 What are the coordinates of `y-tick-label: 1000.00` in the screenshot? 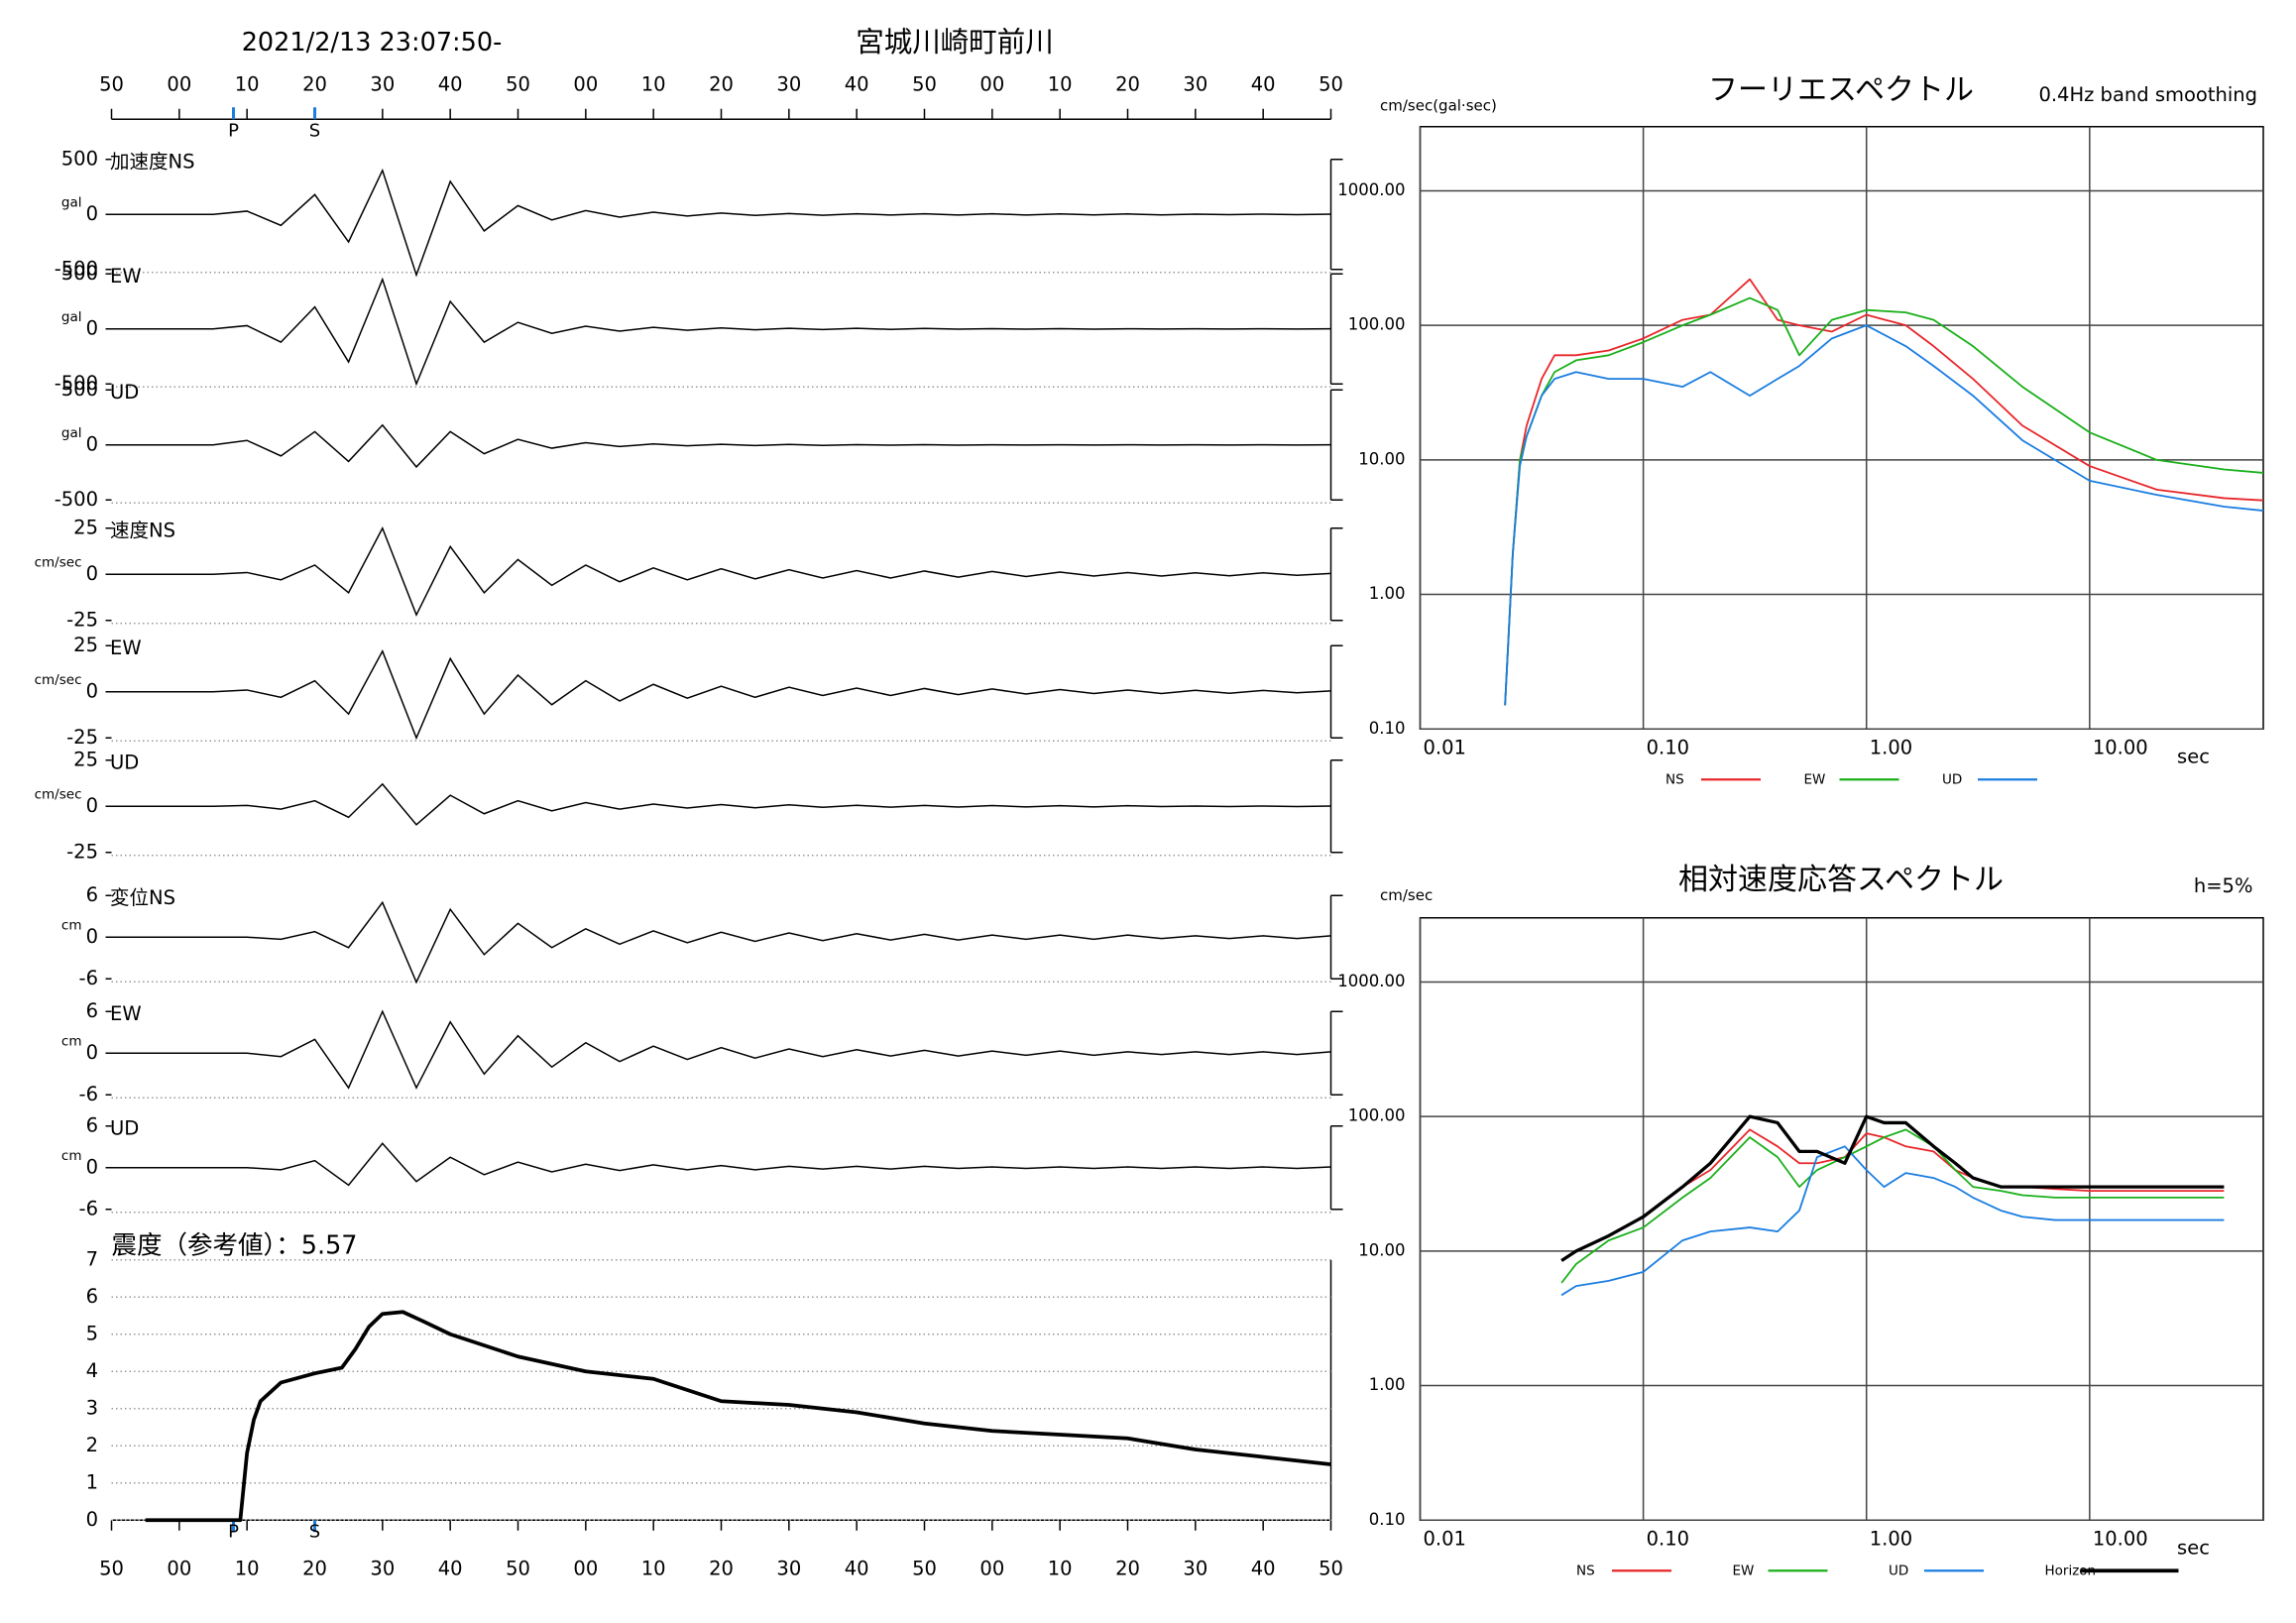 It's located at (1371, 981).